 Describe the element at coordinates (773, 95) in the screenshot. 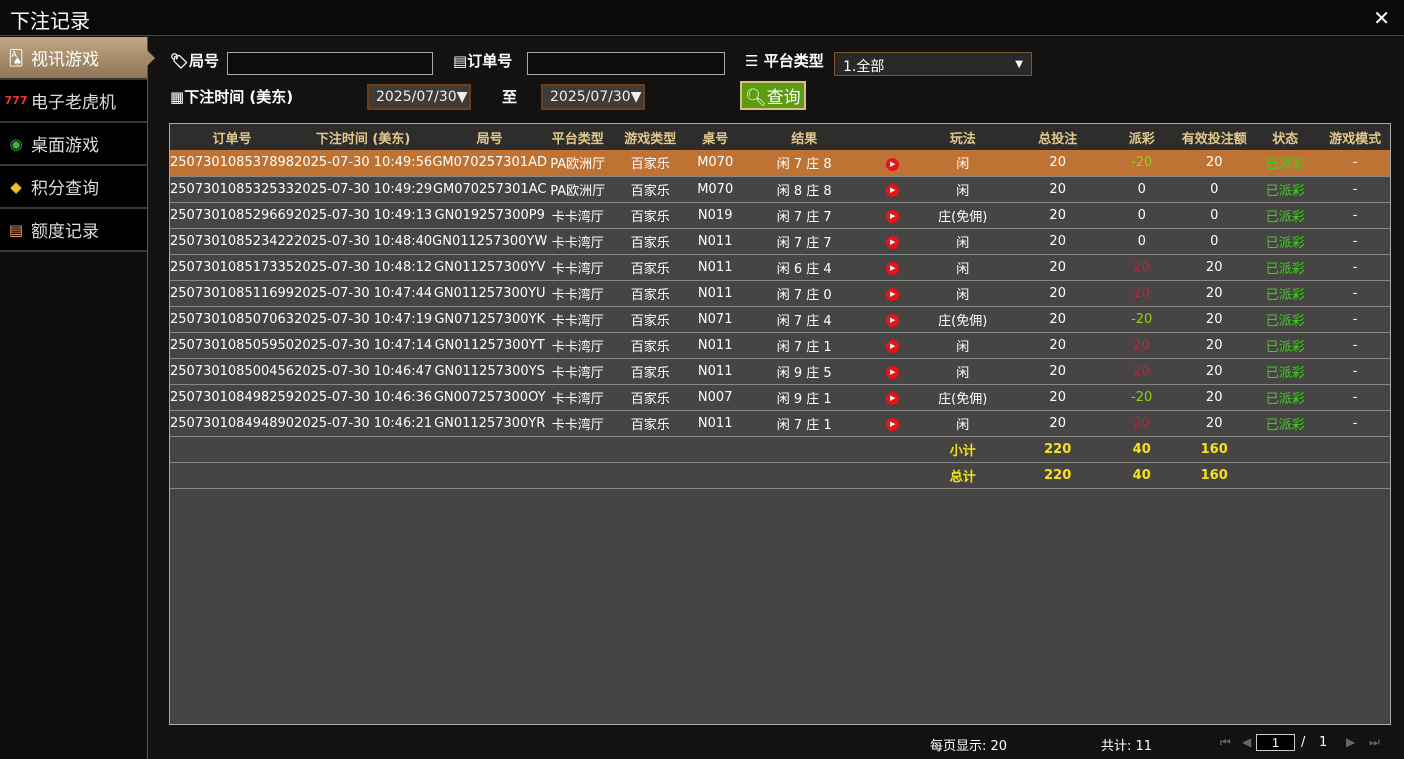

I see `query-button: 🔍︎查询` at that location.